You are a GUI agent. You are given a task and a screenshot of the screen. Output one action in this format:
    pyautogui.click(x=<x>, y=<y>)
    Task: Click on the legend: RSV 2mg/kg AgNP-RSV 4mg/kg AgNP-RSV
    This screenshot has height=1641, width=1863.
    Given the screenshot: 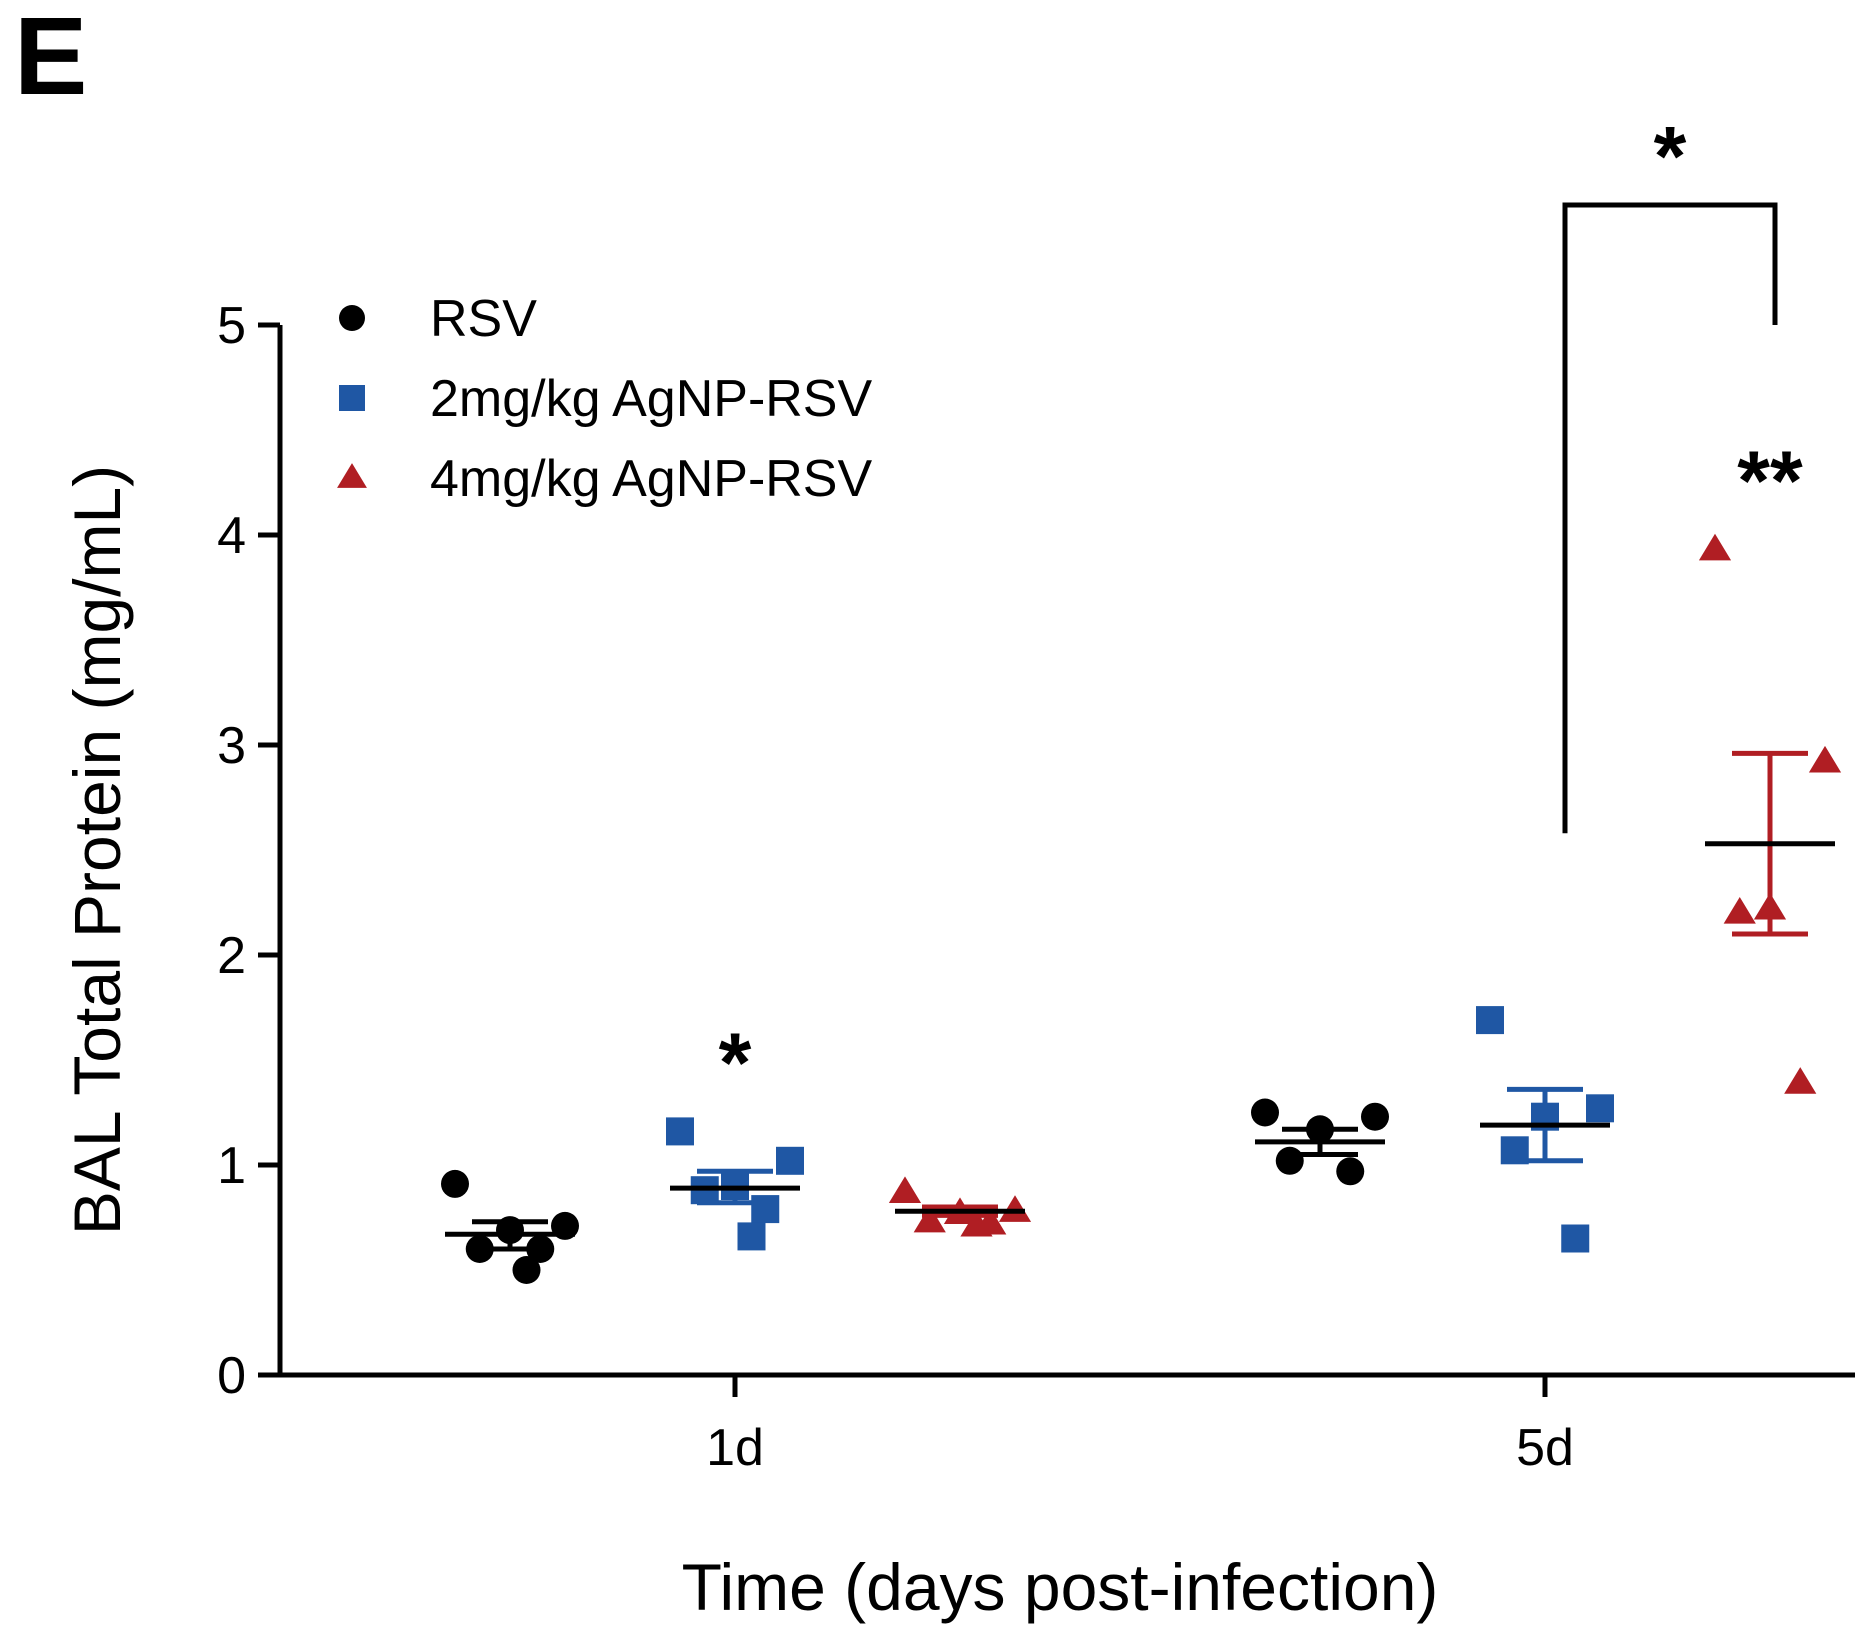 What is the action you would take?
    pyautogui.click(x=604, y=399)
    